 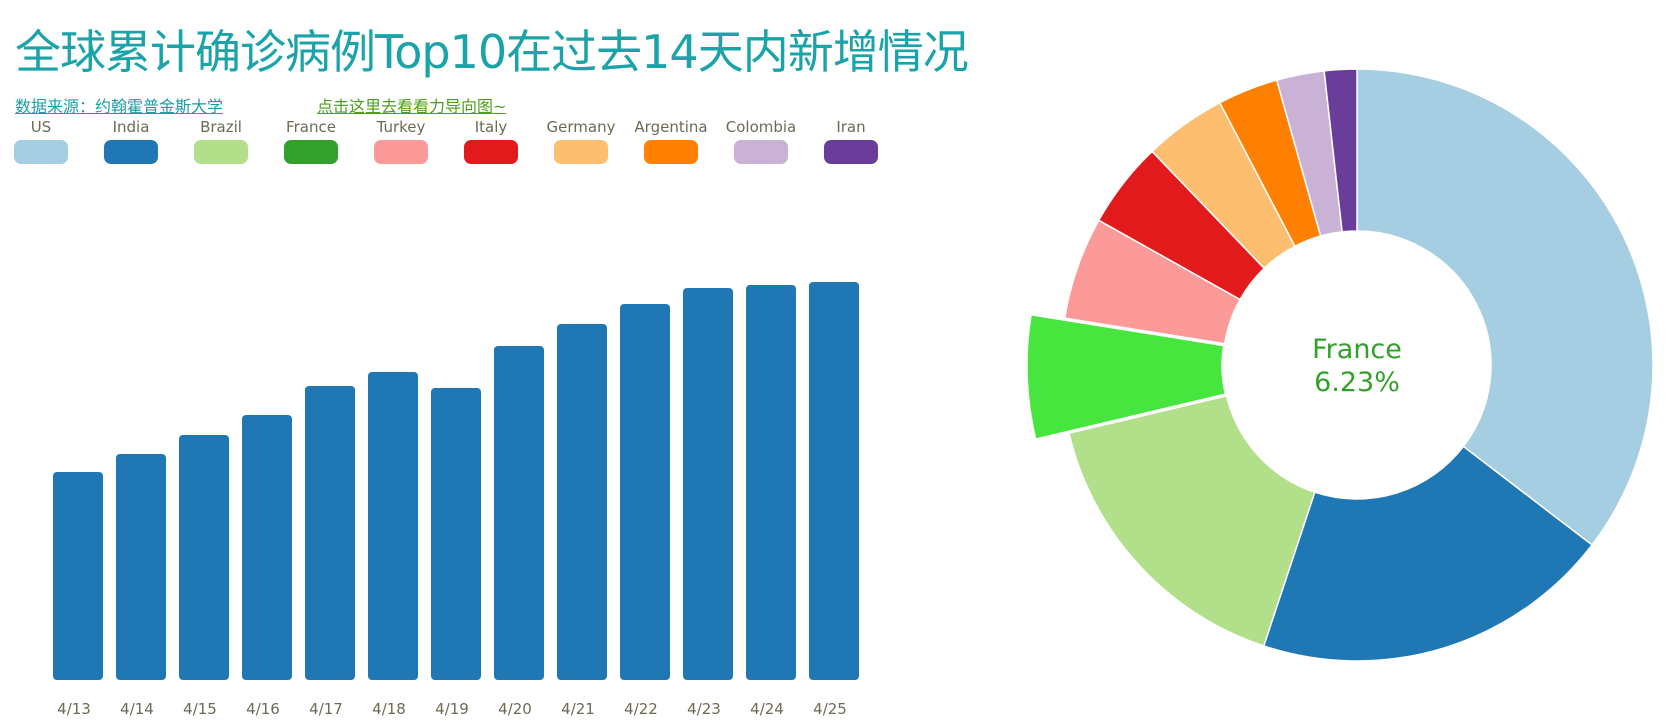 What do you see at coordinates (1192, 520) in the screenshot?
I see `donut-slice-brazil` at bounding box center [1192, 520].